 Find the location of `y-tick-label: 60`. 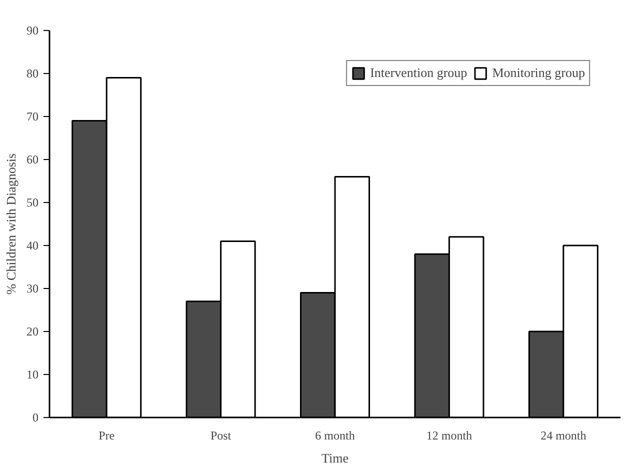

y-tick-label: 60 is located at coordinates (32, 159).